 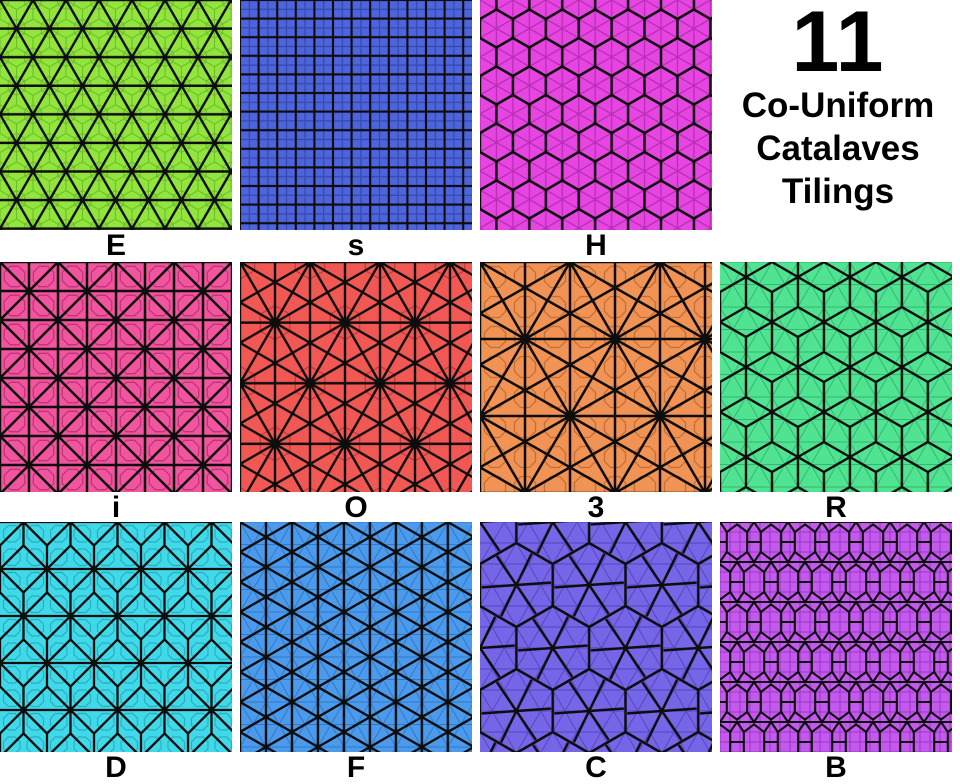 I want to click on tile-3: 3, so click(x=596, y=393).